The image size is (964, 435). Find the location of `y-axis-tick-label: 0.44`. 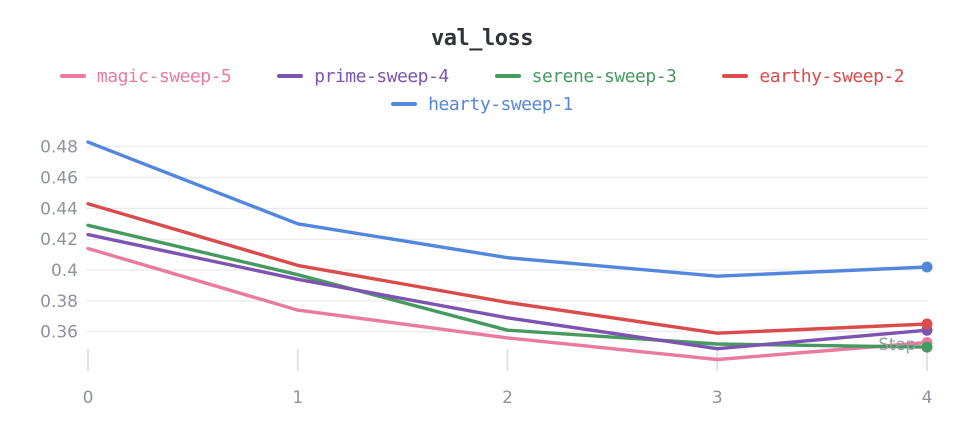

y-axis-tick-label: 0.44 is located at coordinates (59, 209).